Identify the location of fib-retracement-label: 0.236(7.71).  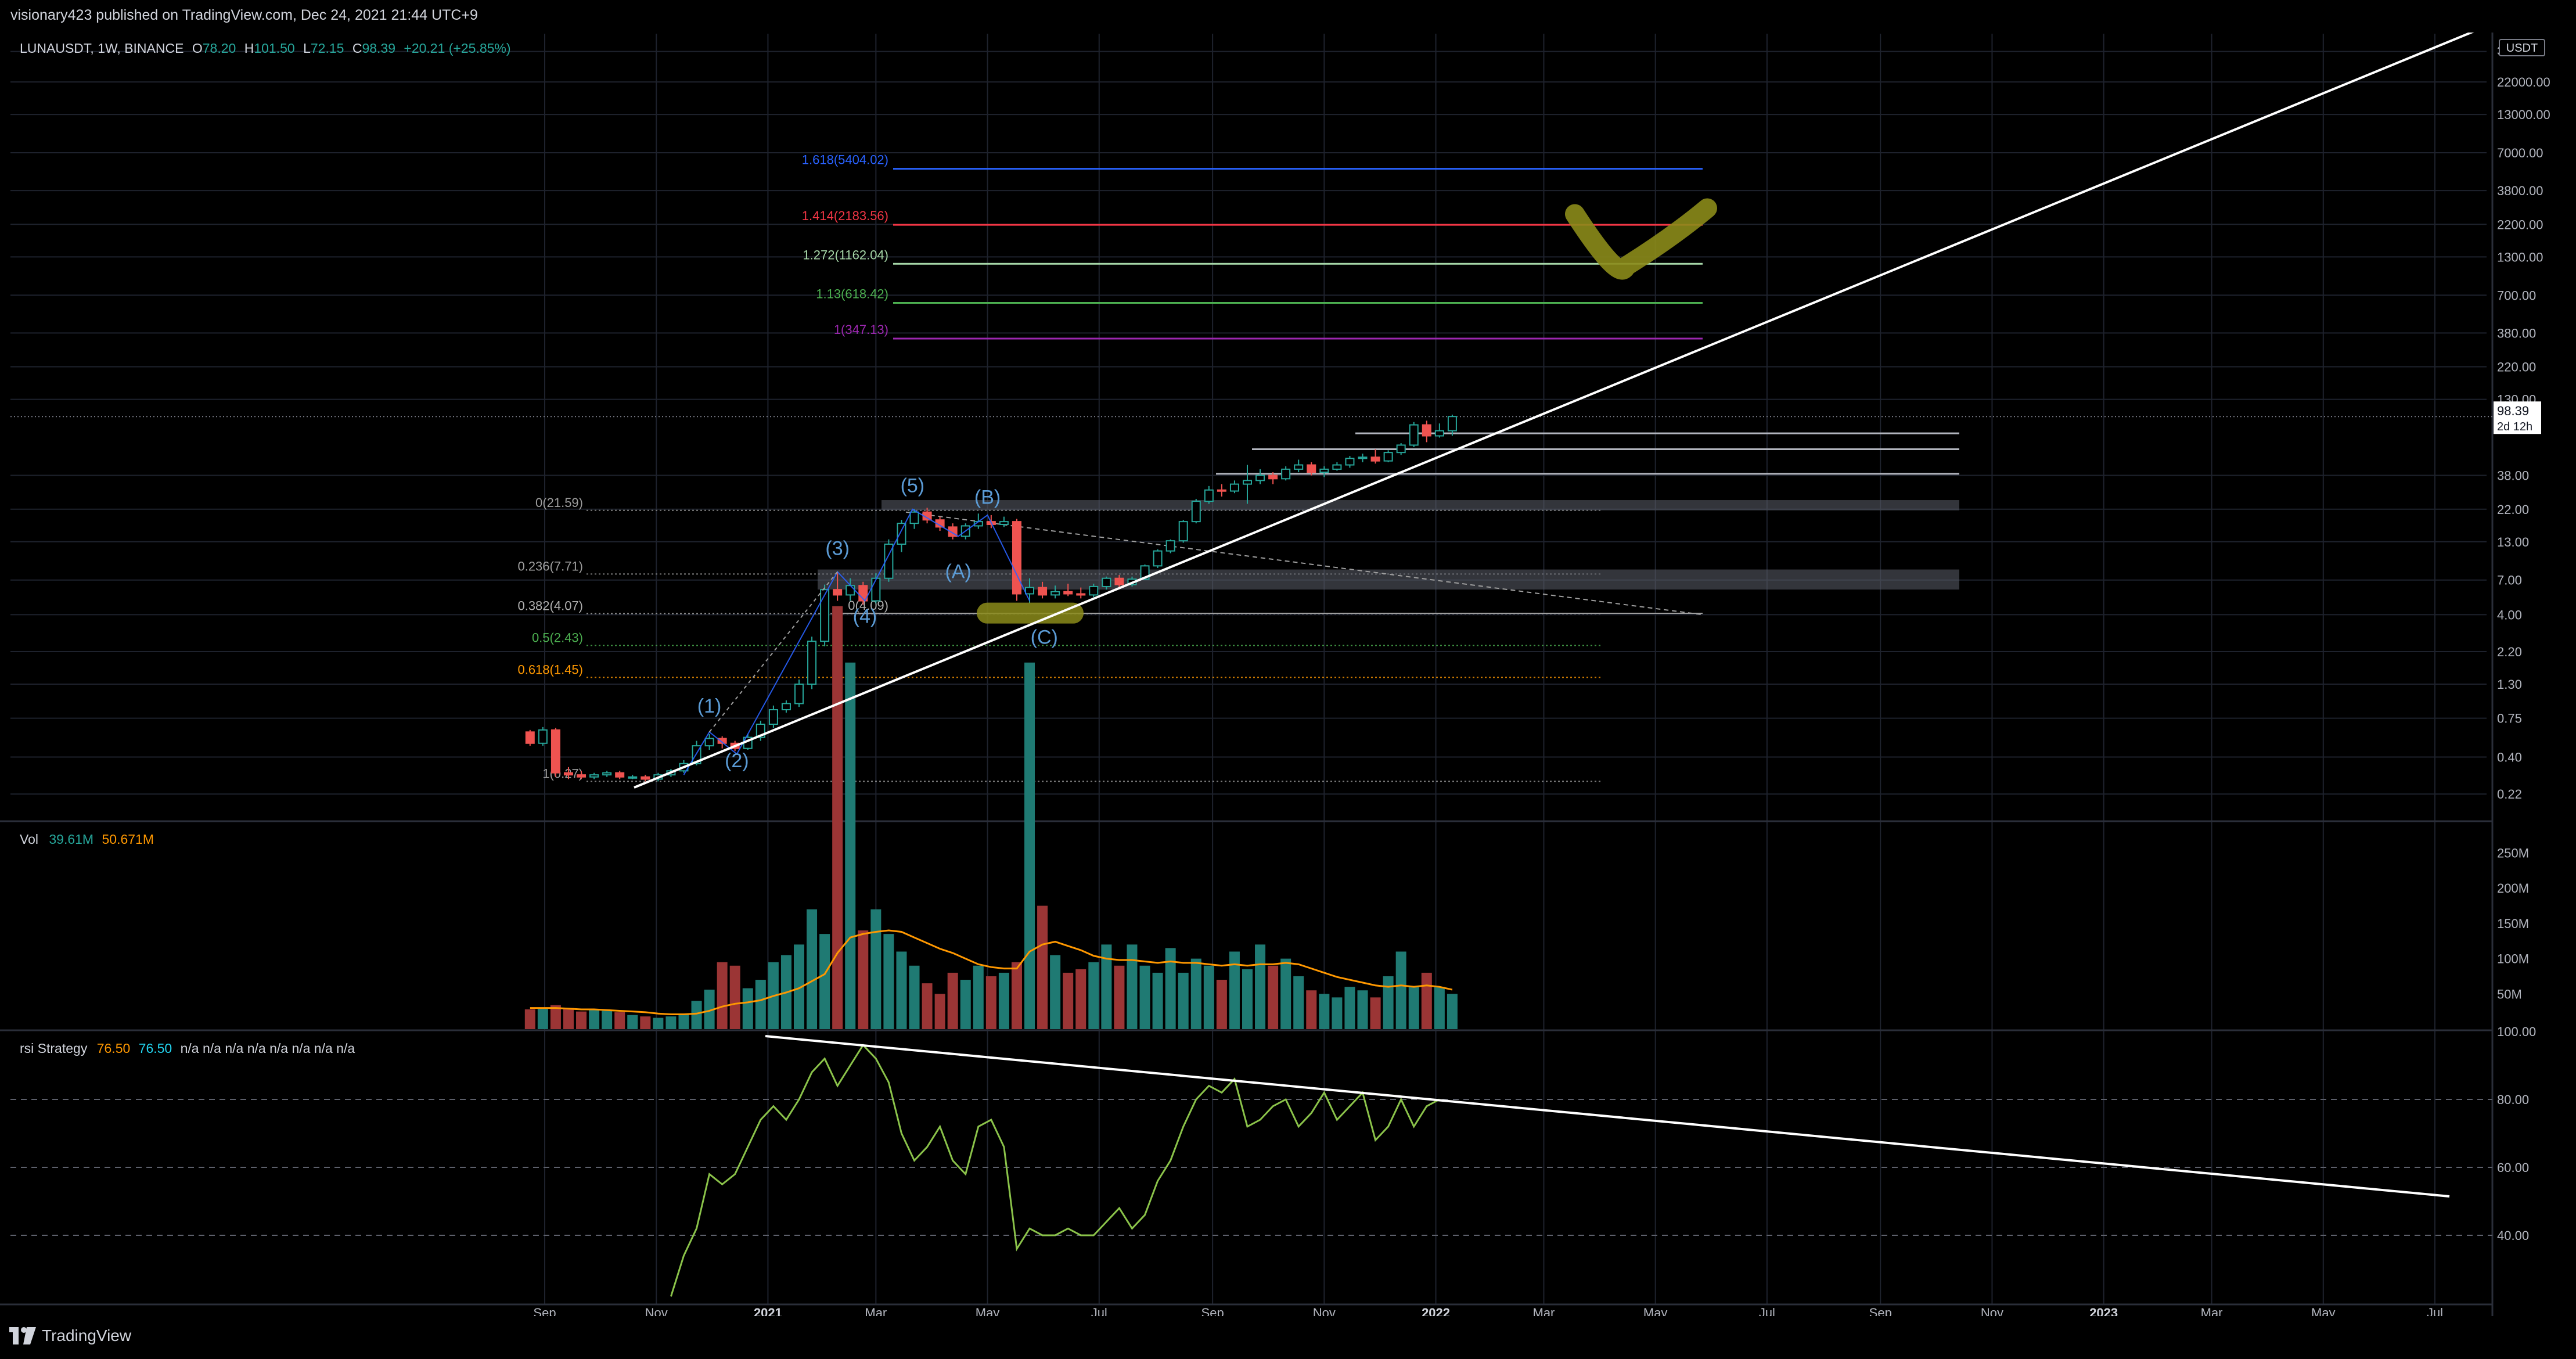
(550, 566).